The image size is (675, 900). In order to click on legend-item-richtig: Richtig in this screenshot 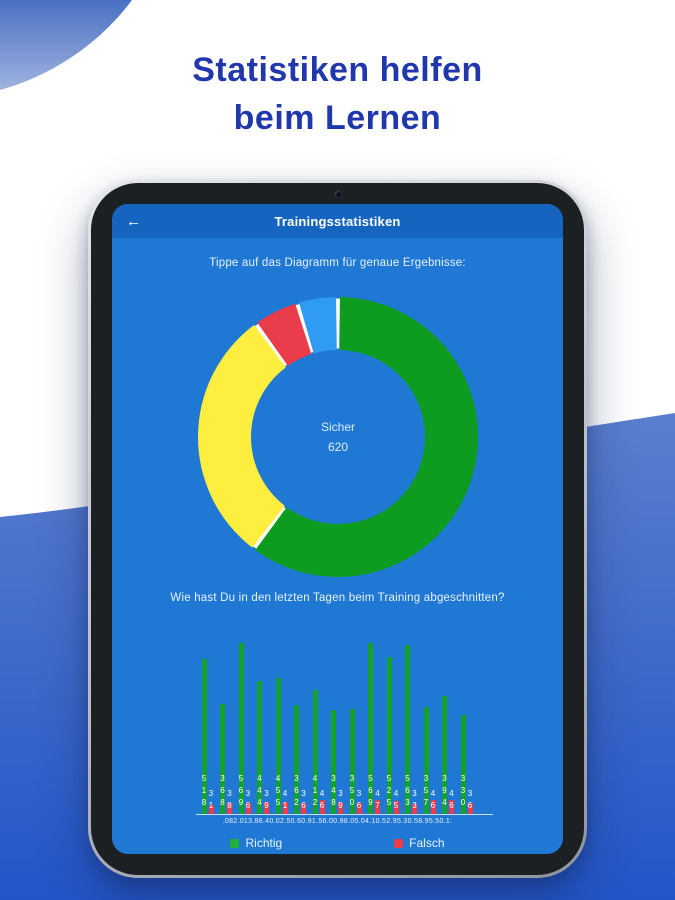, I will do `click(256, 843)`.